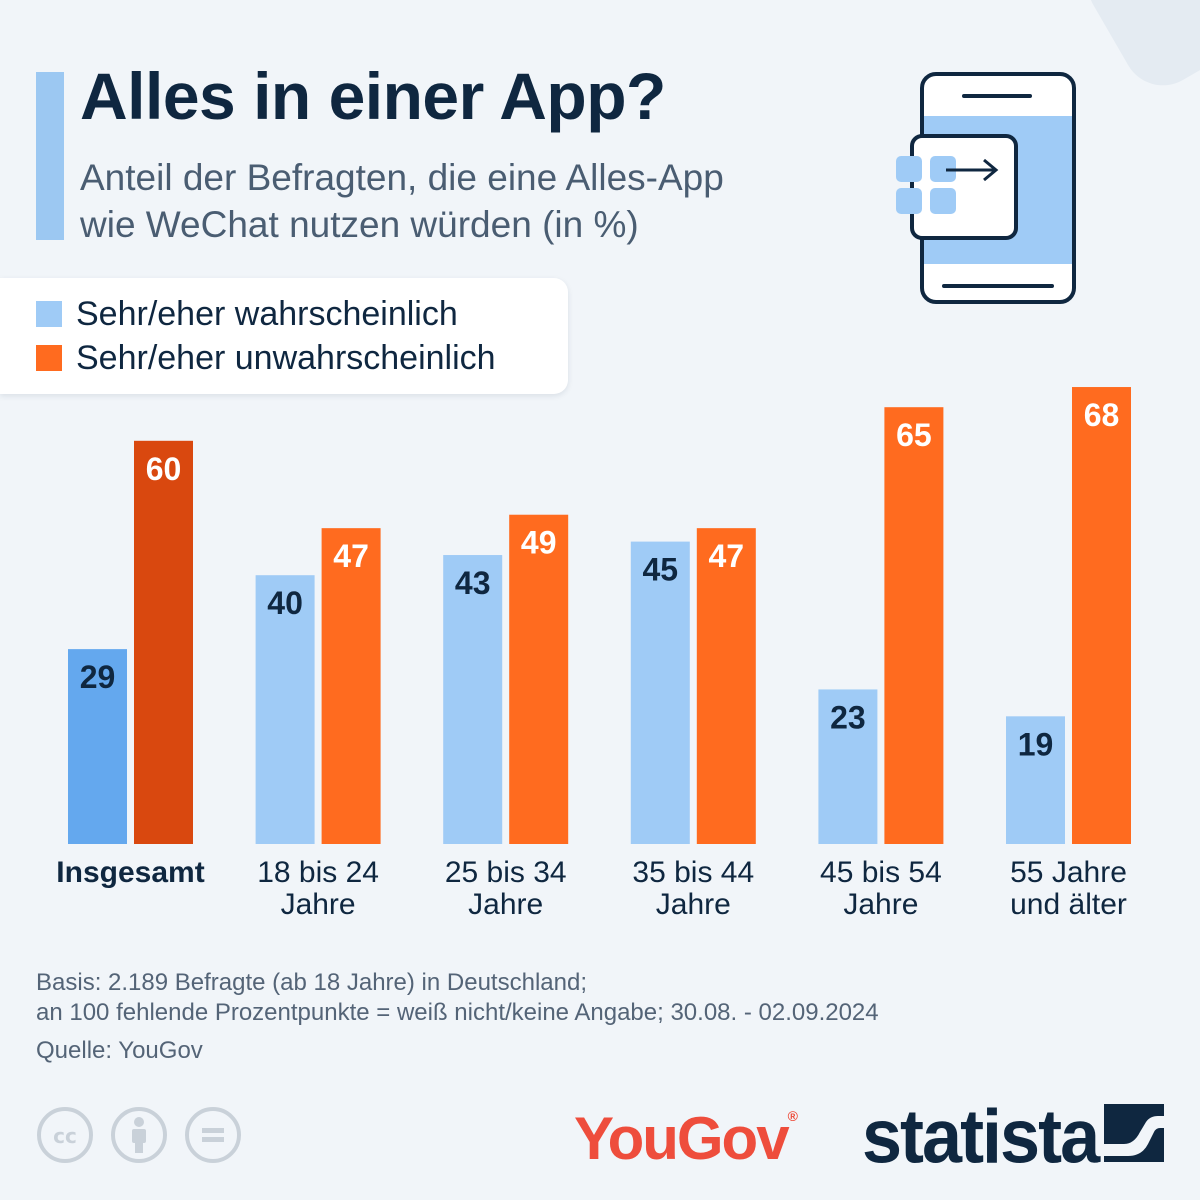 This screenshot has height=1200, width=1200. What do you see at coordinates (682, 1138) in the screenshot?
I see `yougov-logo-text: YouGov` at bounding box center [682, 1138].